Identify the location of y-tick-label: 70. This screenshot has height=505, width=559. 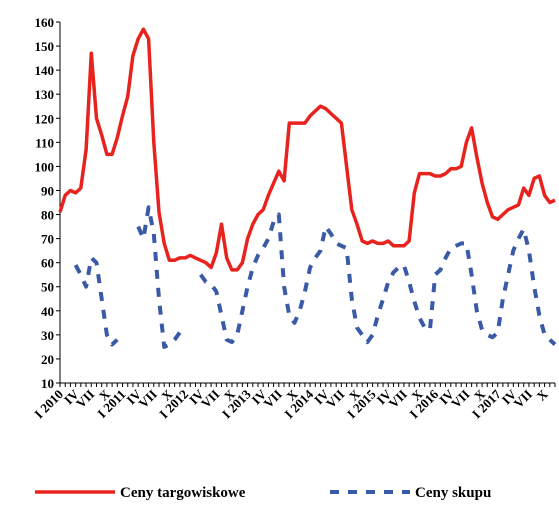
(47, 239).